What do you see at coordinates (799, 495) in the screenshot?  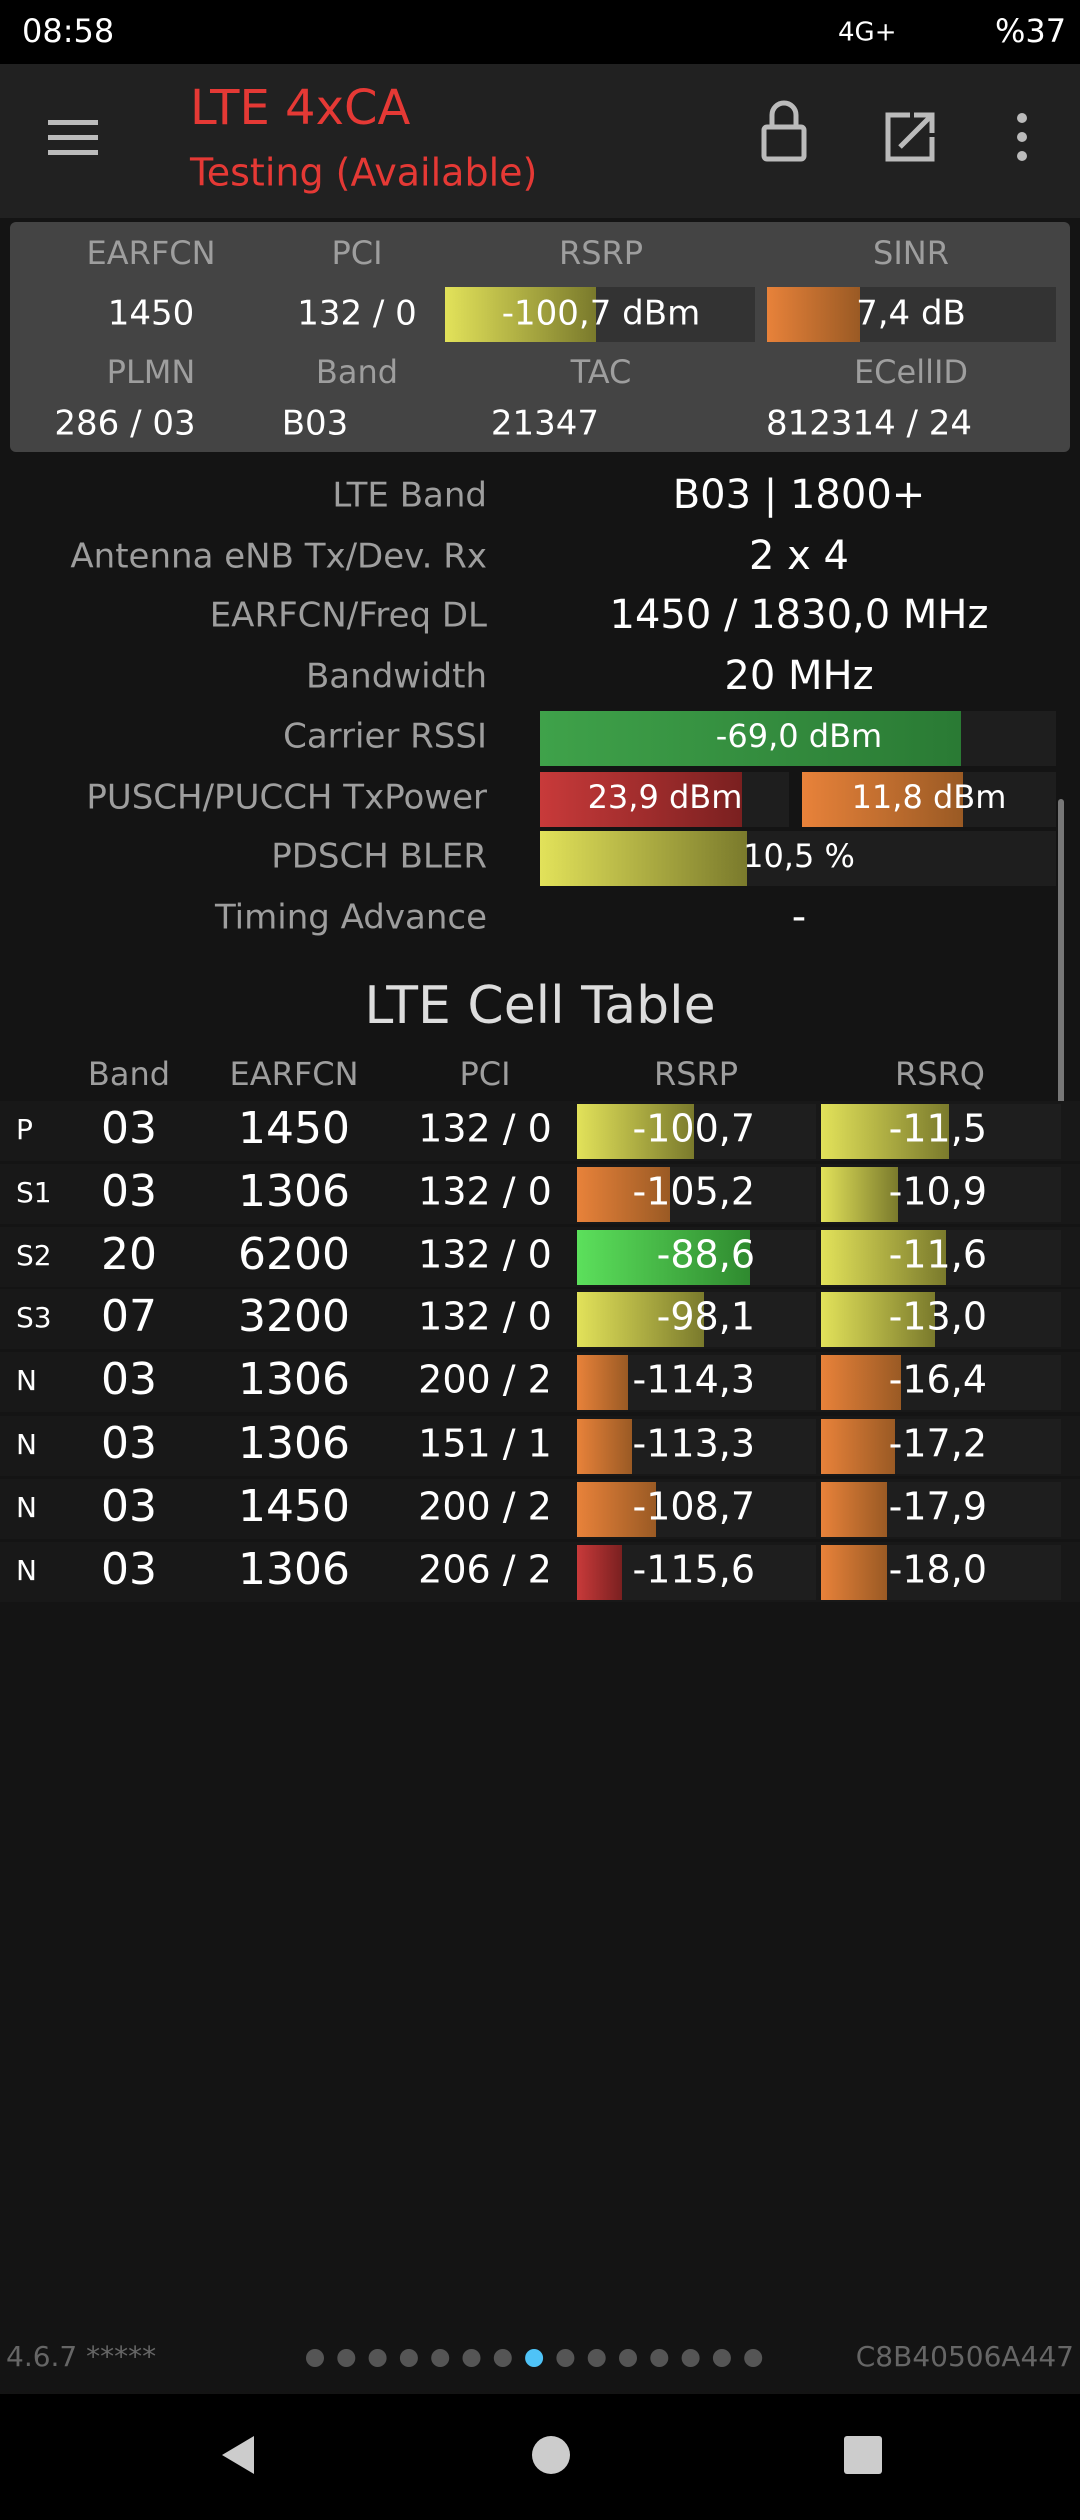 I see `detail-value: B03 | 1800+` at bounding box center [799, 495].